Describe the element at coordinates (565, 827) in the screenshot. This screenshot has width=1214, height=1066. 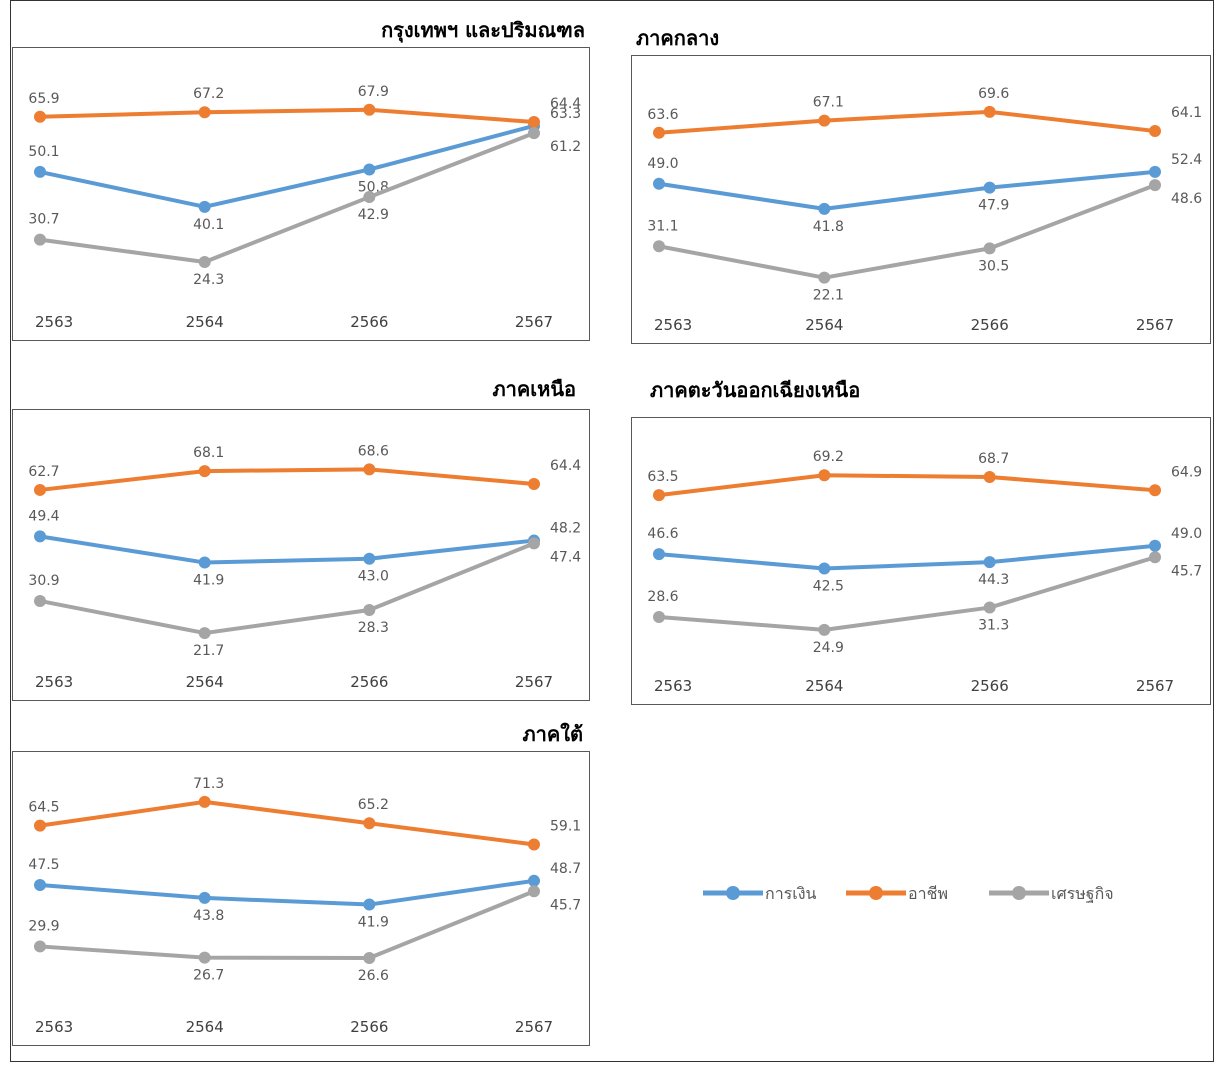
I see `data-label: 59.1` at that location.